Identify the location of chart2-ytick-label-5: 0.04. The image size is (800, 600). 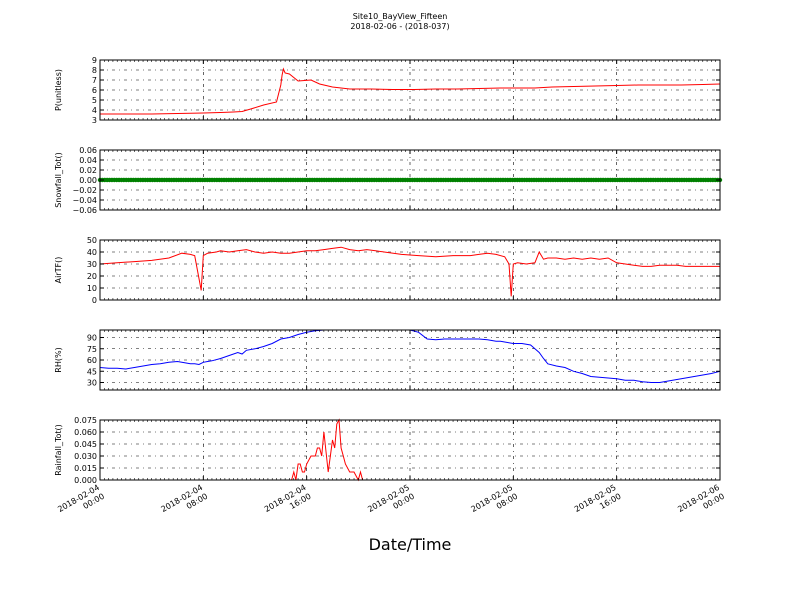
(88, 160).